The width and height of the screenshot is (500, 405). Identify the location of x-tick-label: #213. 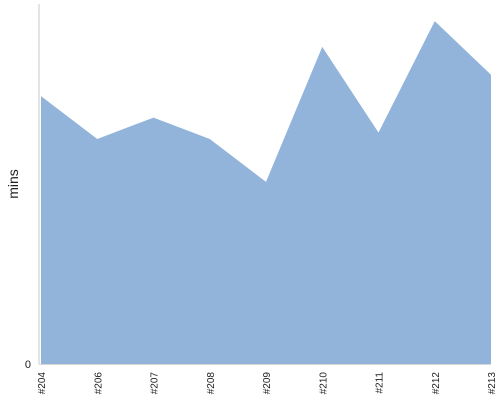
(492, 383).